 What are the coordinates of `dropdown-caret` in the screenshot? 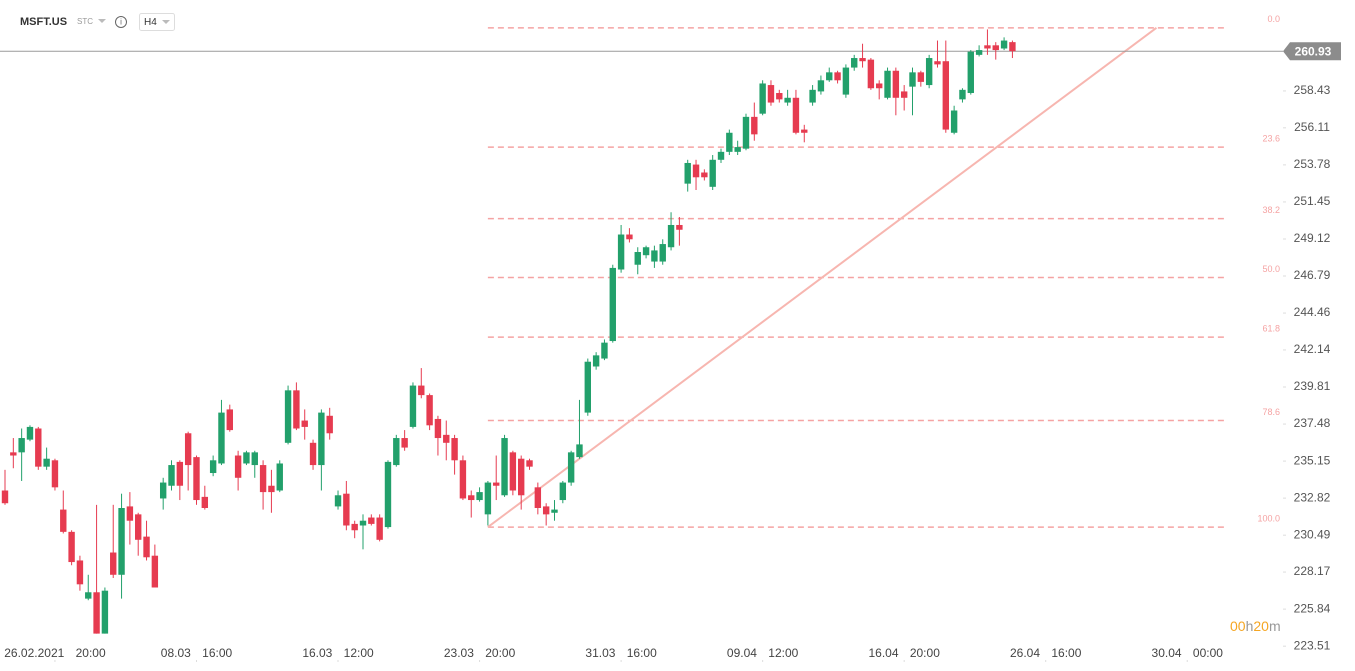 It's located at (102, 21).